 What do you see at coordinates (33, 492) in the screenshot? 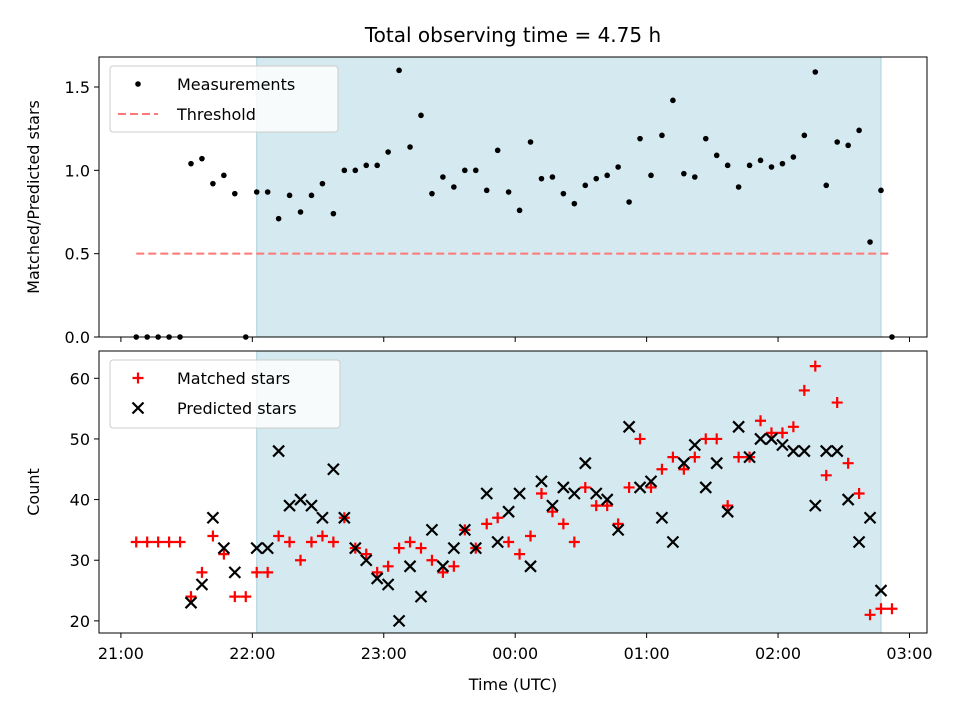
I see `bottom-y-axis-label: Count` at bounding box center [33, 492].